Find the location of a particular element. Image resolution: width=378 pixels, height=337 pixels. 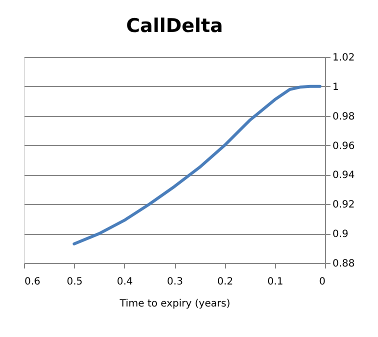

x-tick-label: 0.1 is located at coordinates (275, 282).